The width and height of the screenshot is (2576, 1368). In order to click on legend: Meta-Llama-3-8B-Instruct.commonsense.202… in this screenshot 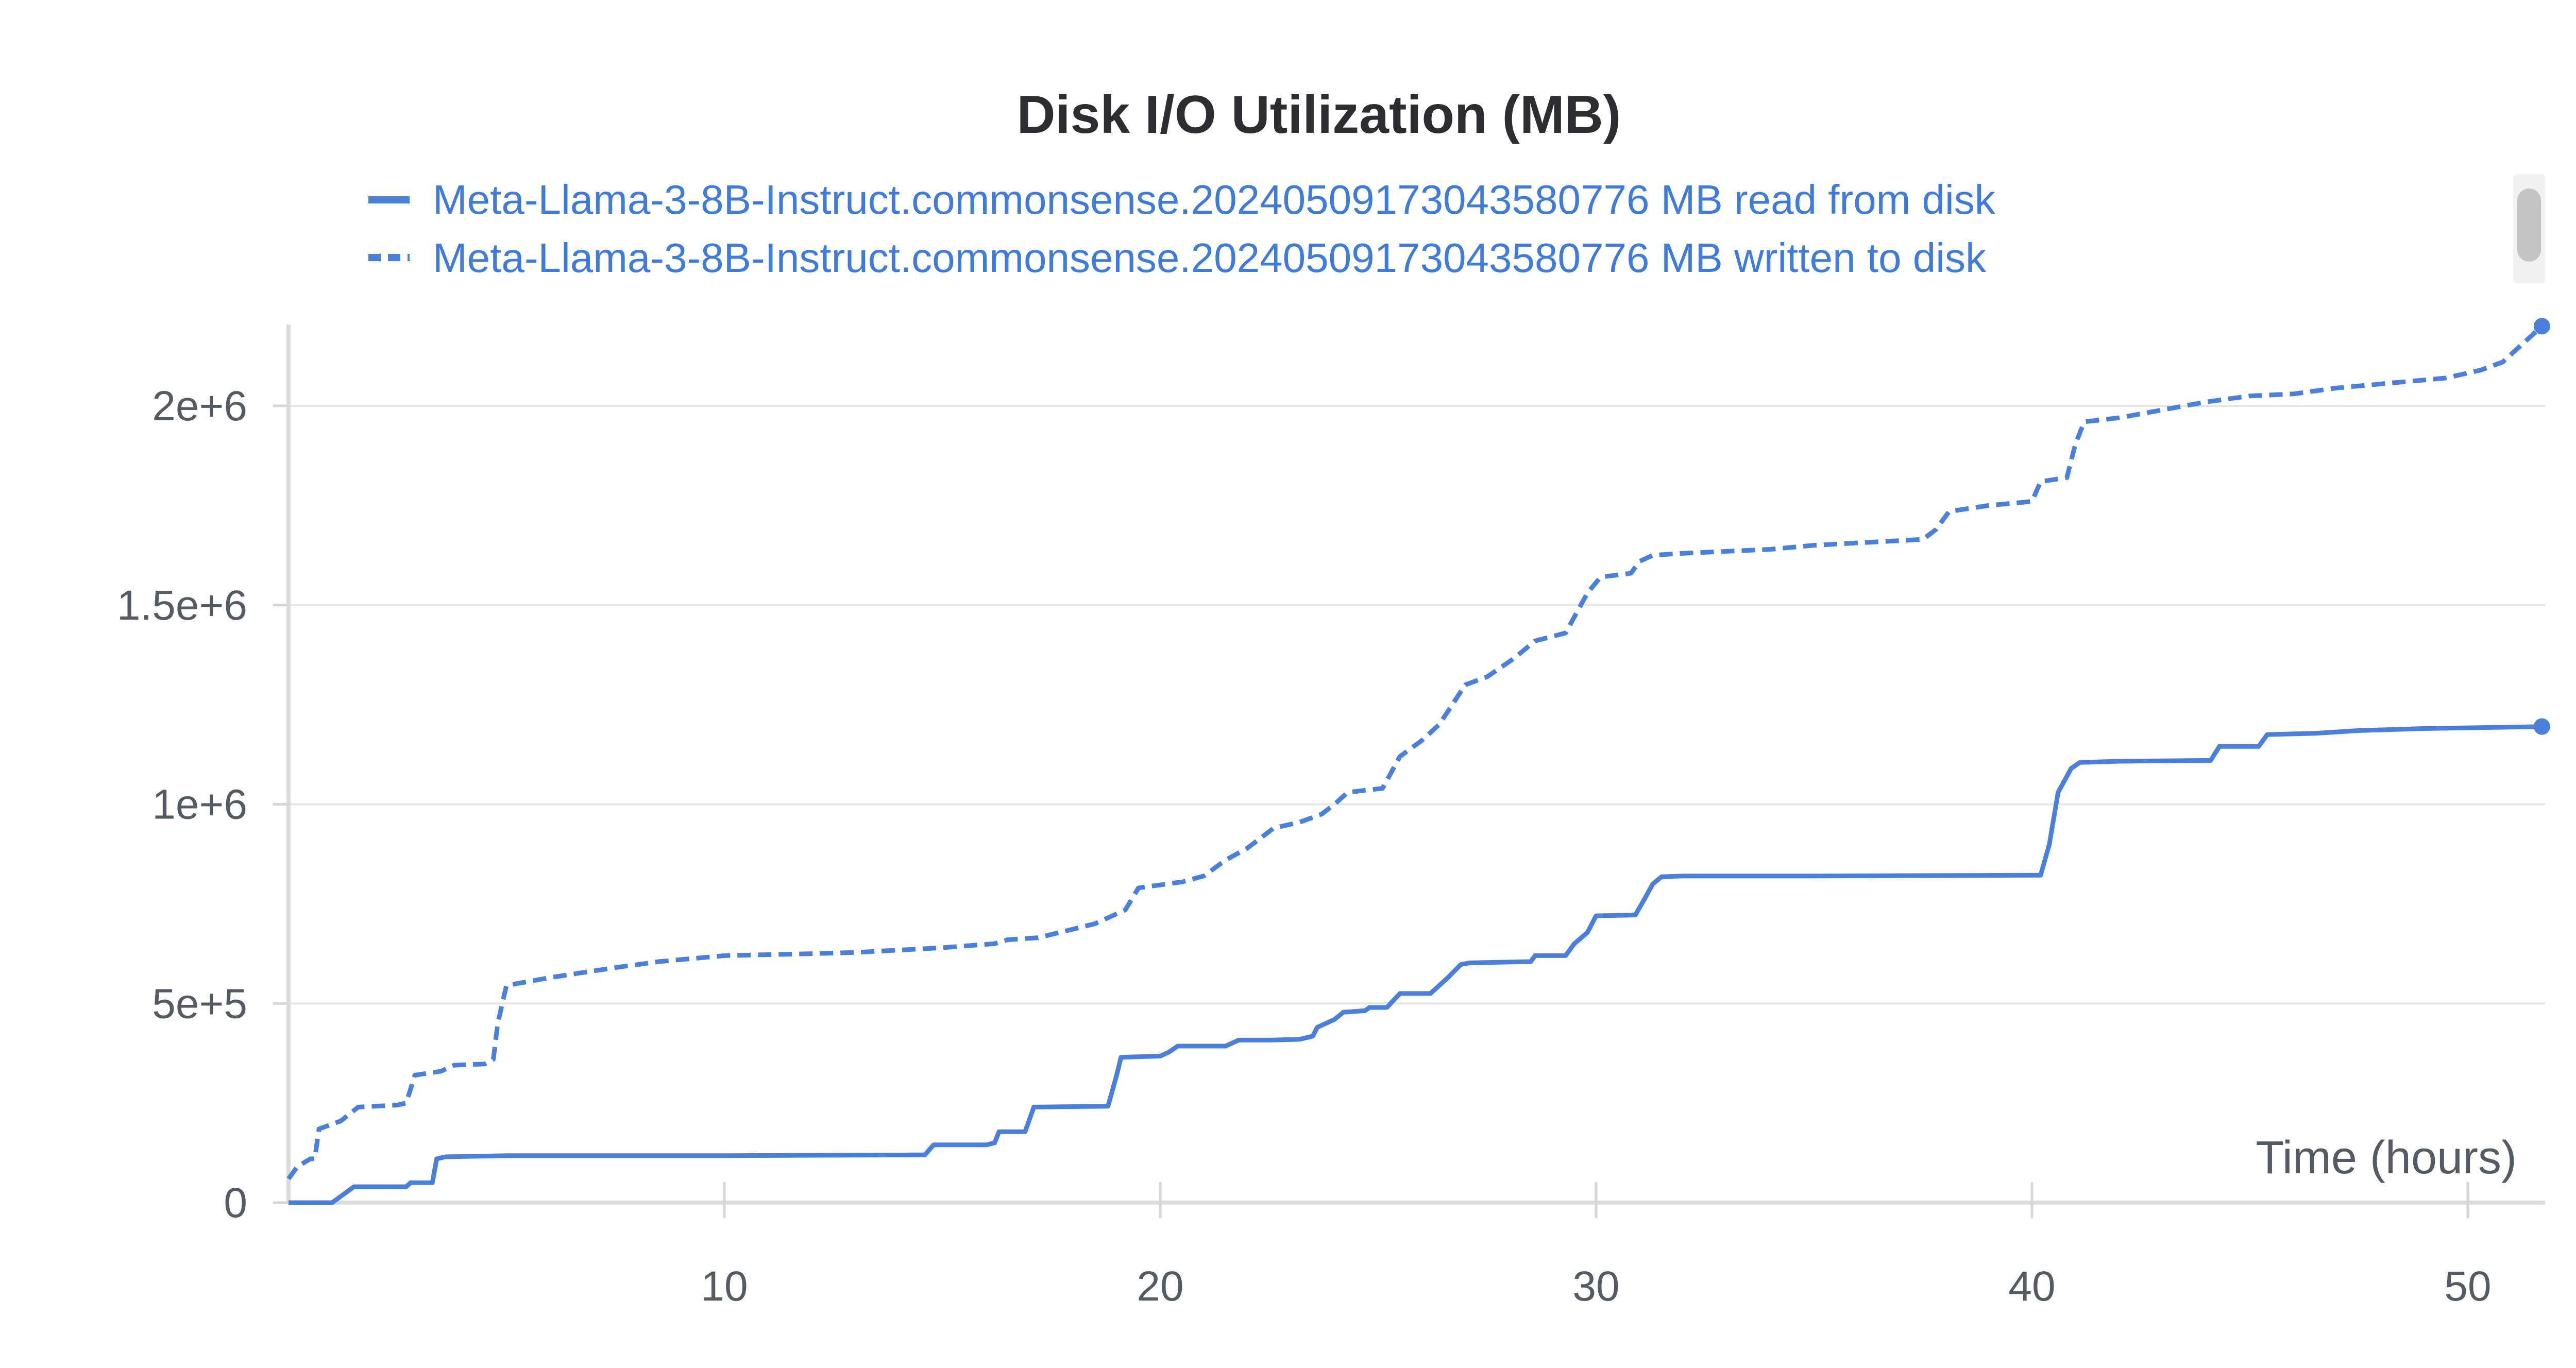, I will do `click(1182, 229)`.